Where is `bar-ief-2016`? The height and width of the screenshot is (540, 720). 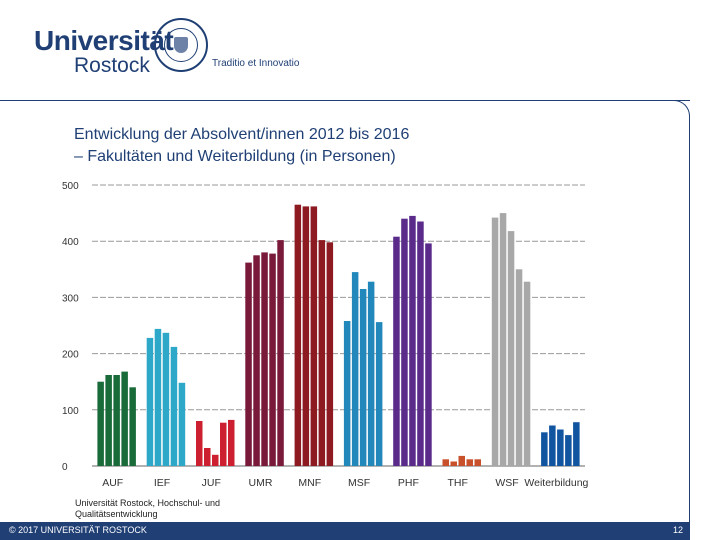
bar-ief-2016 is located at coordinates (182, 424).